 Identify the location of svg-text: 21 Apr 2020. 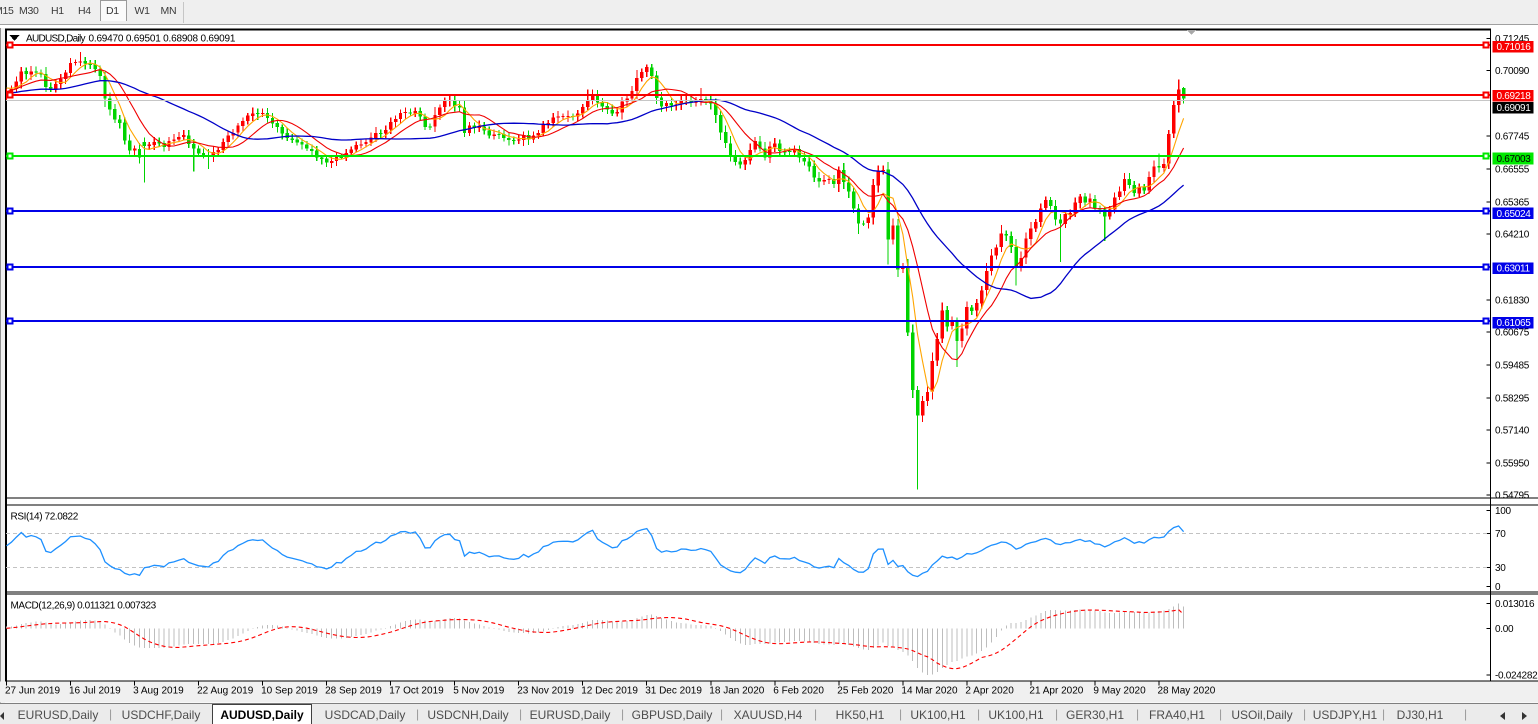
(1056, 691).